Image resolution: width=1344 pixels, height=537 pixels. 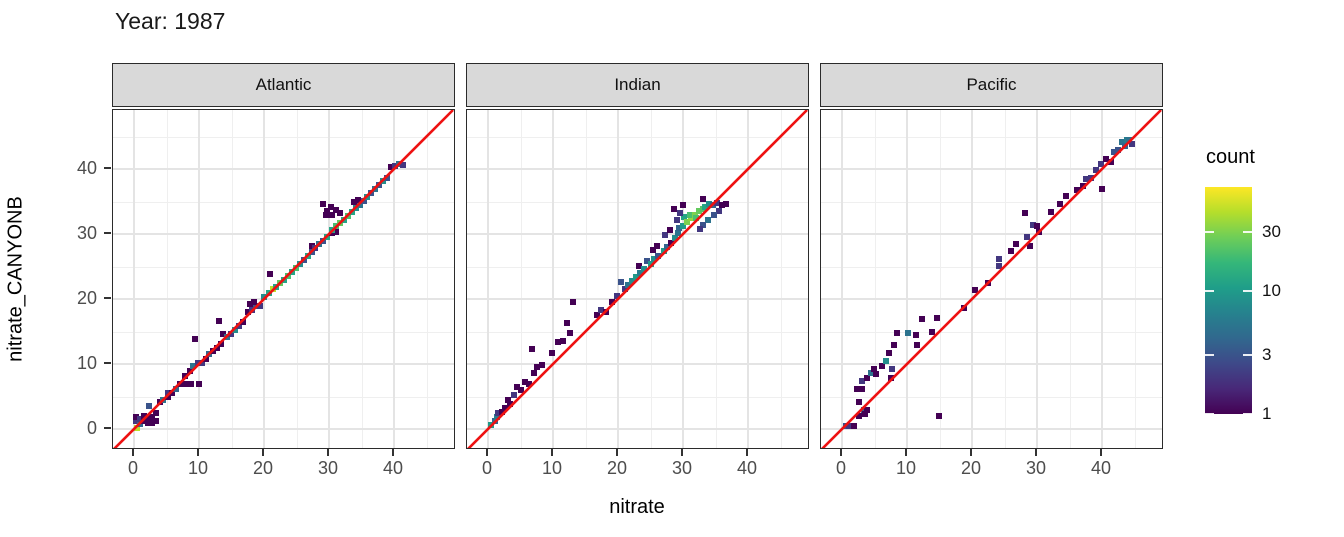 What do you see at coordinates (637, 507) in the screenshot?
I see `x-axis-title: nitrate` at bounding box center [637, 507].